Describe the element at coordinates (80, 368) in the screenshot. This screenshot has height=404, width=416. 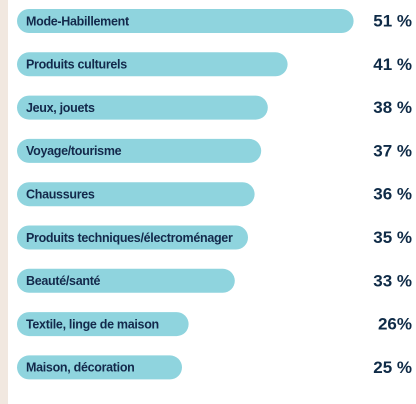
I see `category-label: Maison, décoration` at that location.